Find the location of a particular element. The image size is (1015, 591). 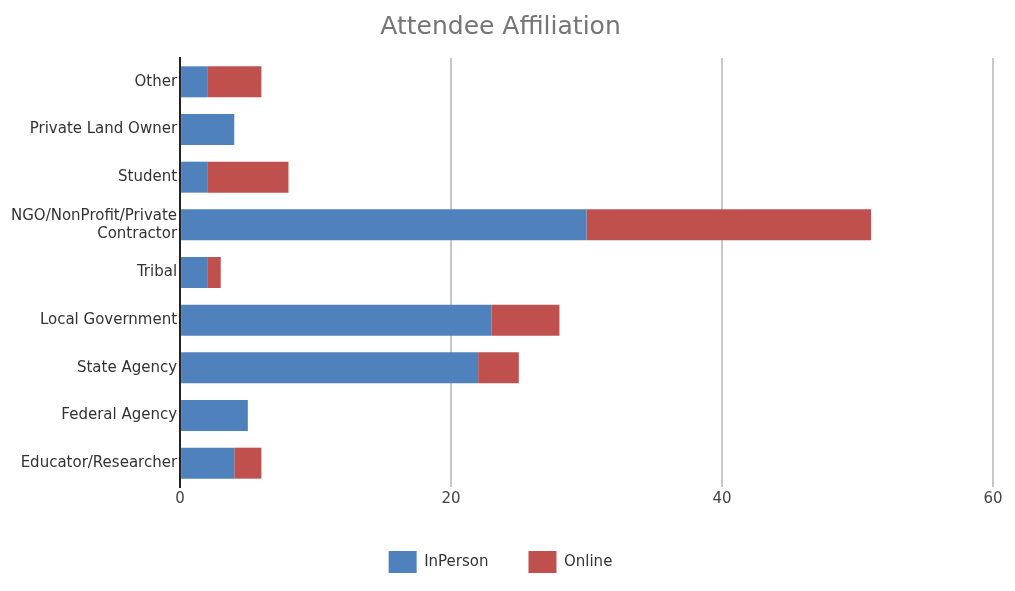

y-tick-label: NGO/NonProfit/Private Contractor is located at coordinates (94, 223).